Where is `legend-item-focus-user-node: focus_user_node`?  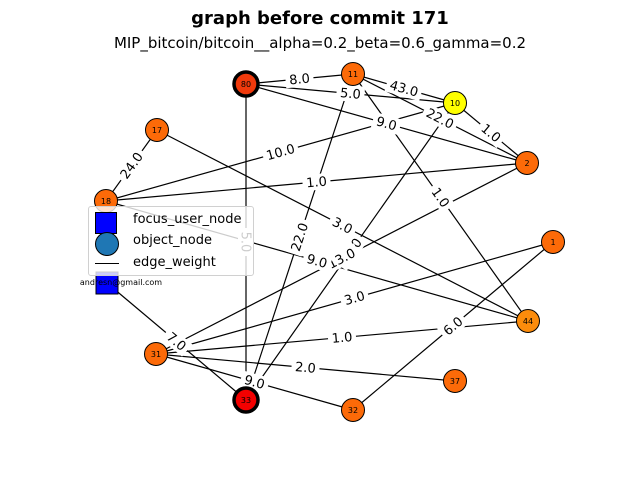 legend-item-focus-user-node: focus_user_node is located at coordinates (171, 222).